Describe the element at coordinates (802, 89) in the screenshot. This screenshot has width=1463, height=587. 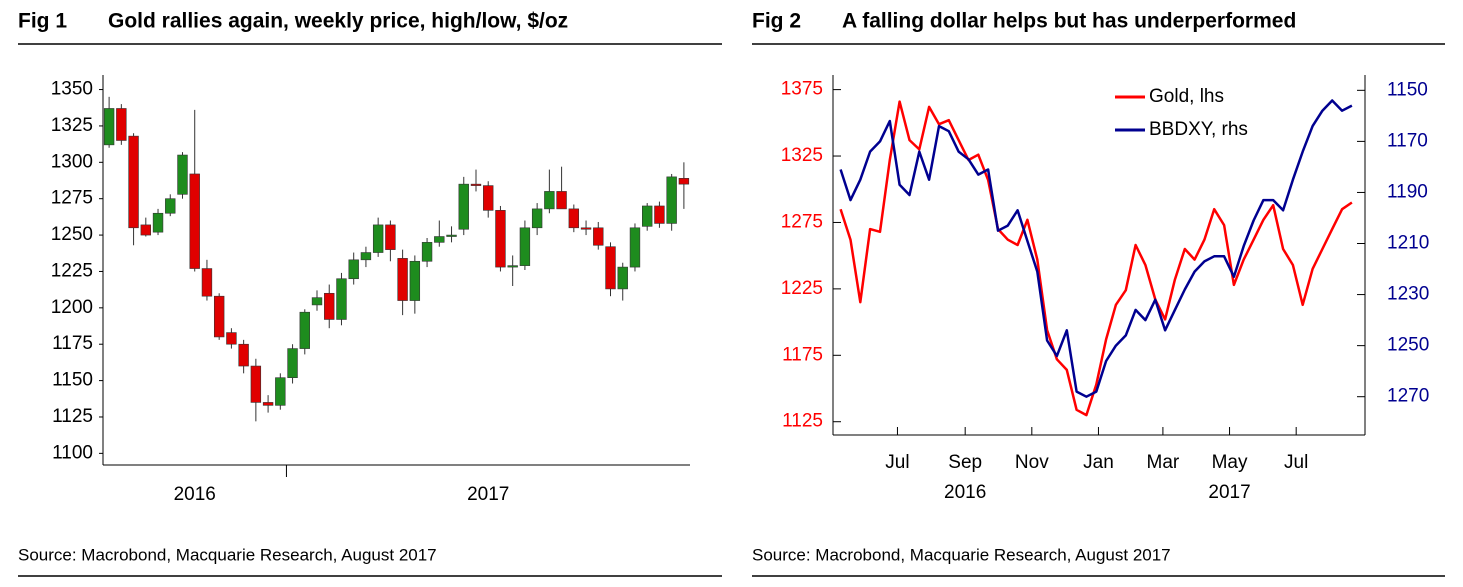
I see `y-tick-label: 1375` at that location.